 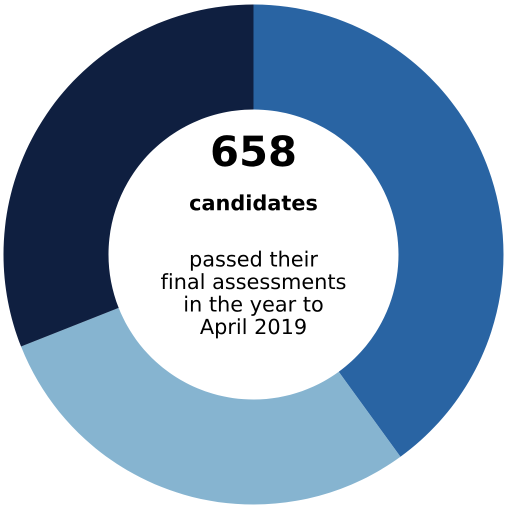 I want to click on text: candidates, so click(x=253, y=202).